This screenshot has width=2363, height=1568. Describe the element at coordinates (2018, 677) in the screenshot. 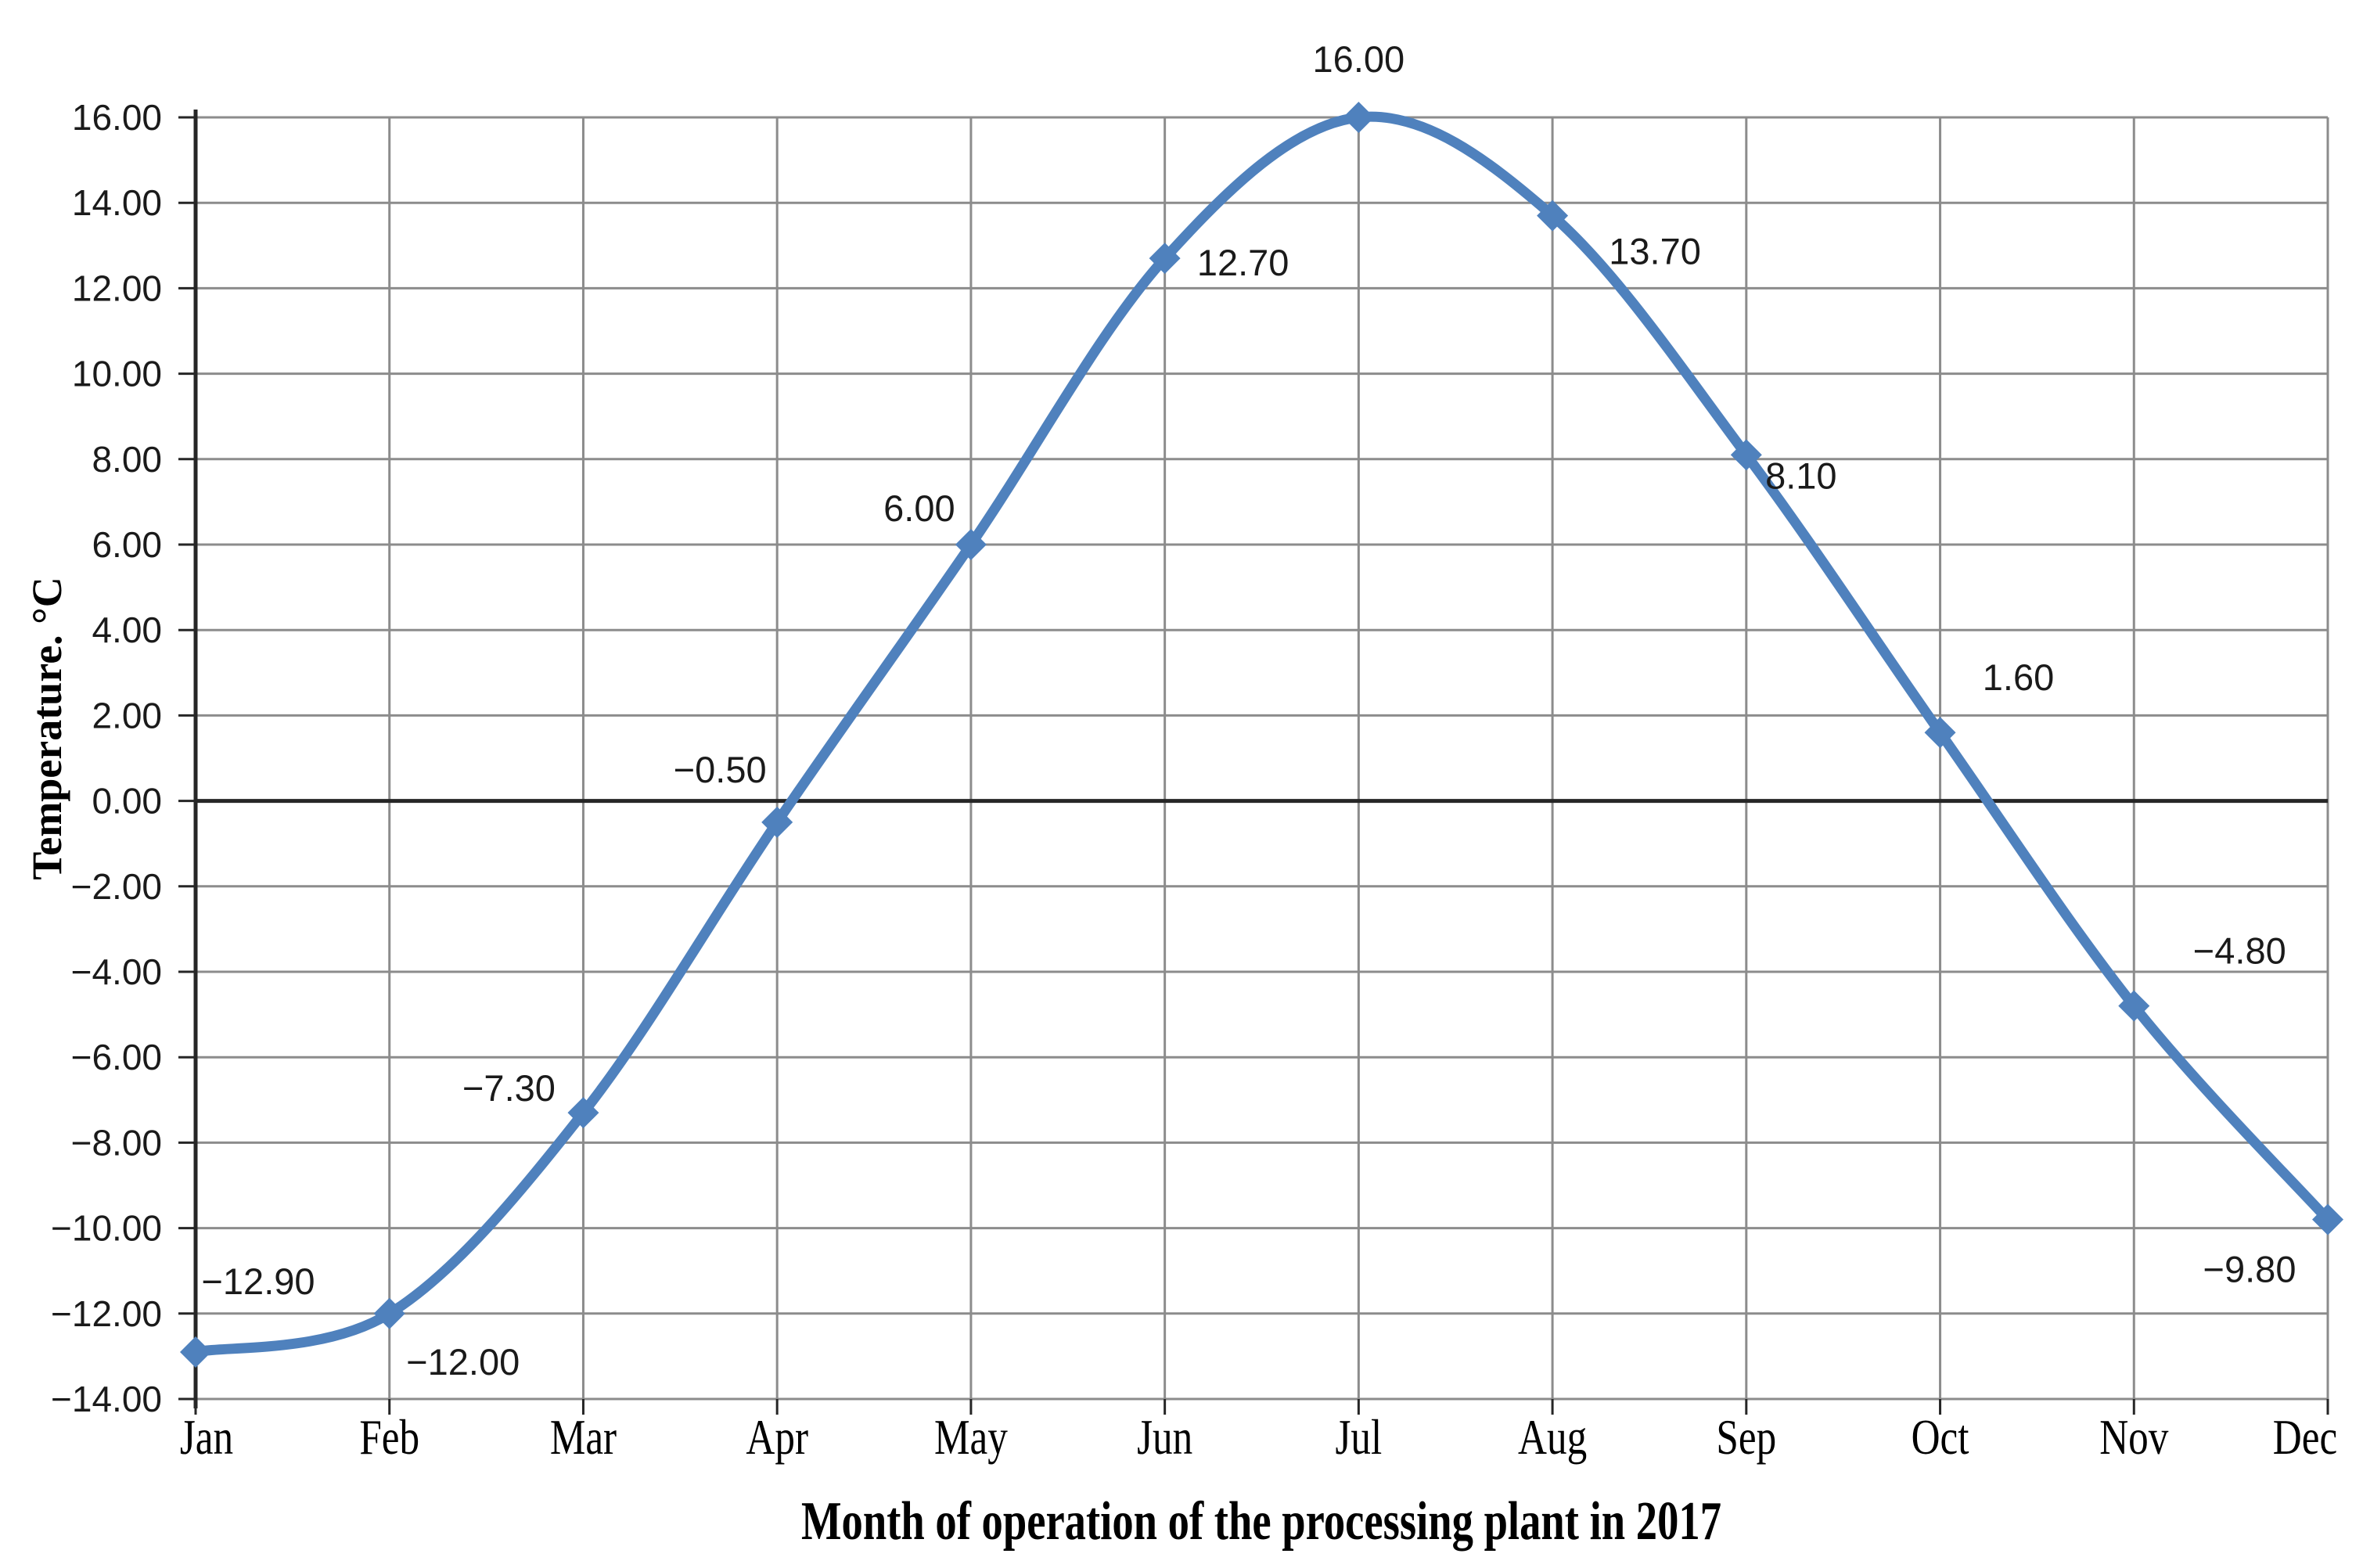

I see `data-label: 1.60` at that location.